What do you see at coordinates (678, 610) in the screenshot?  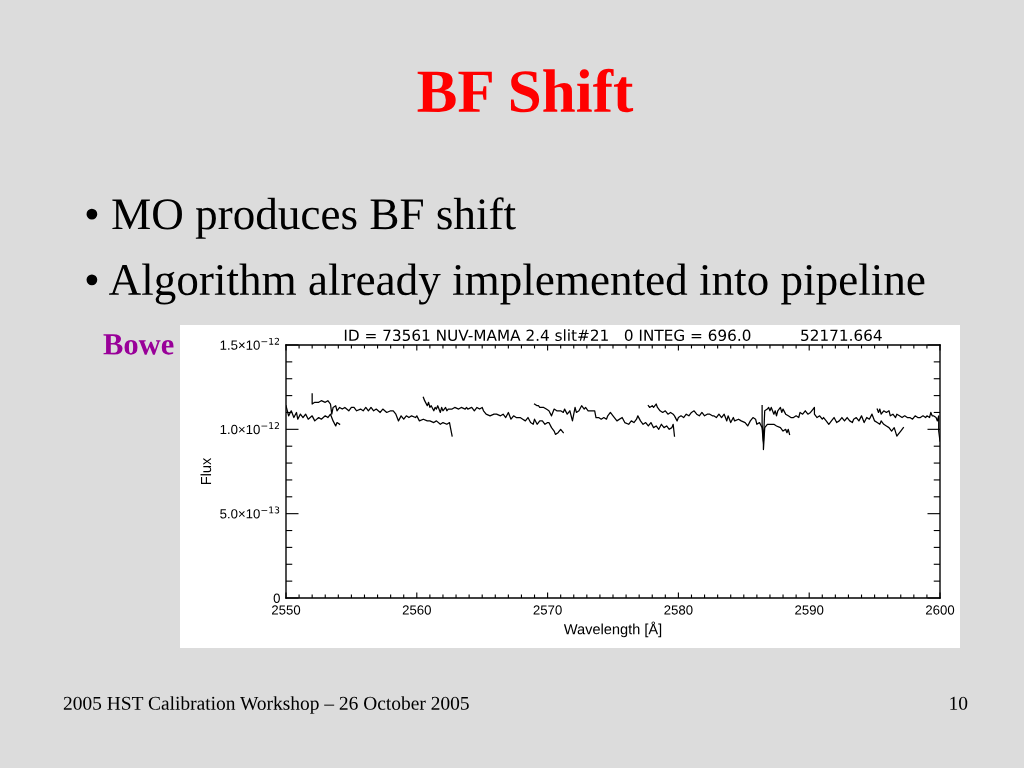 I see `x-tick-label: 2580` at bounding box center [678, 610].